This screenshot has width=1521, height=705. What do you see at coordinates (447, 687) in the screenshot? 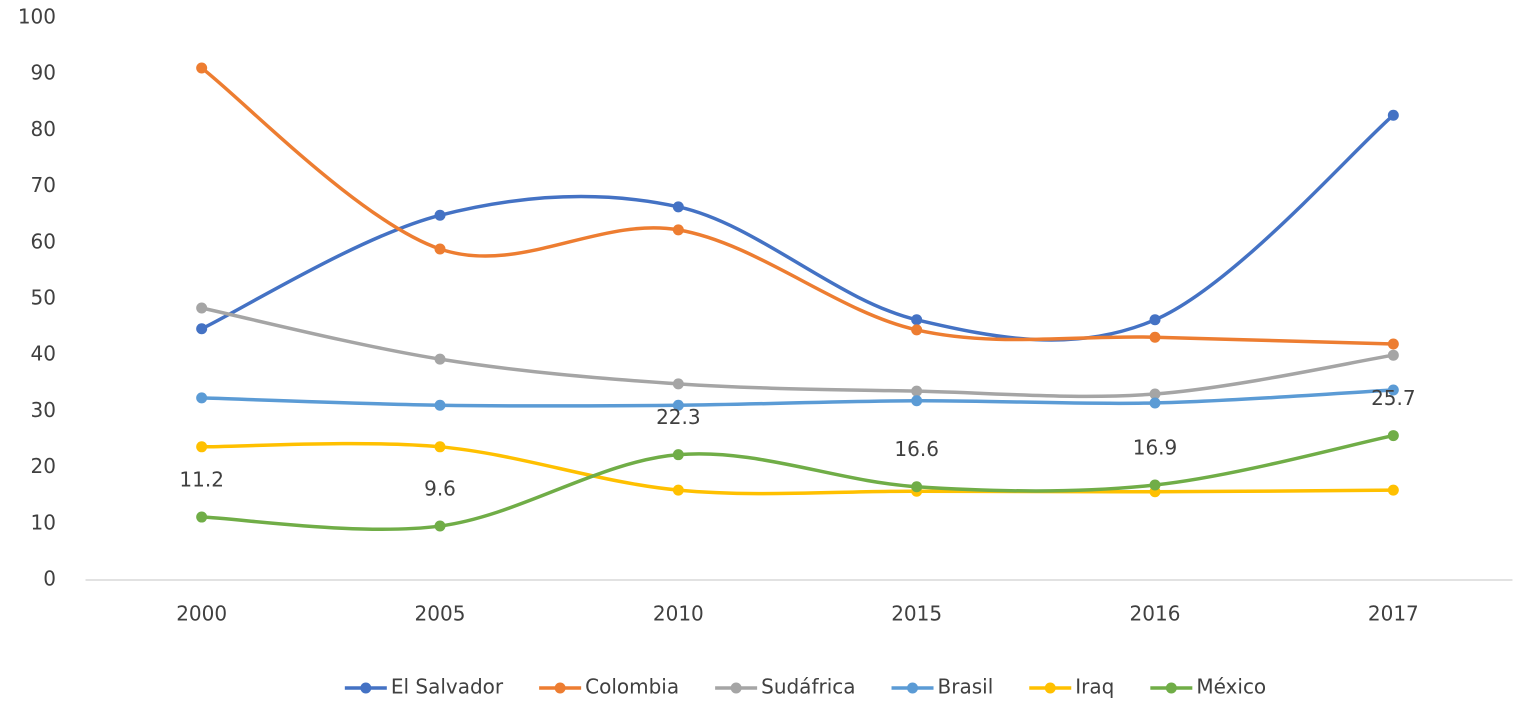
I see `legend-label: El Salvador` at bounding box center [447, 687].